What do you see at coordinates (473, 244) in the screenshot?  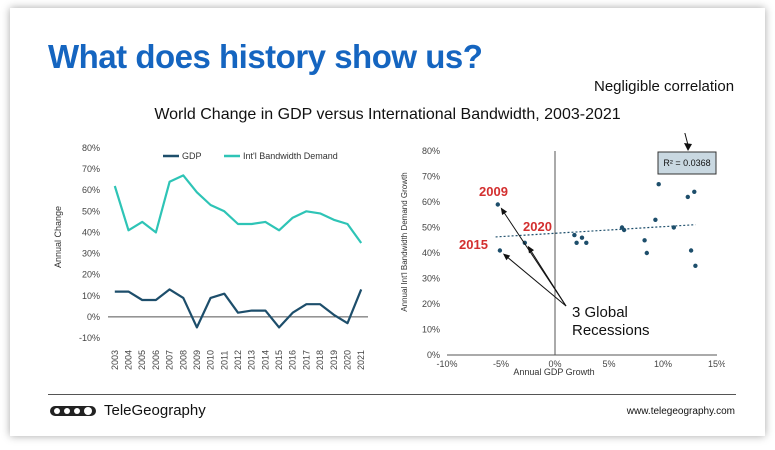 I see `year-label-2015: 2015` at bounding box center [473, 244].